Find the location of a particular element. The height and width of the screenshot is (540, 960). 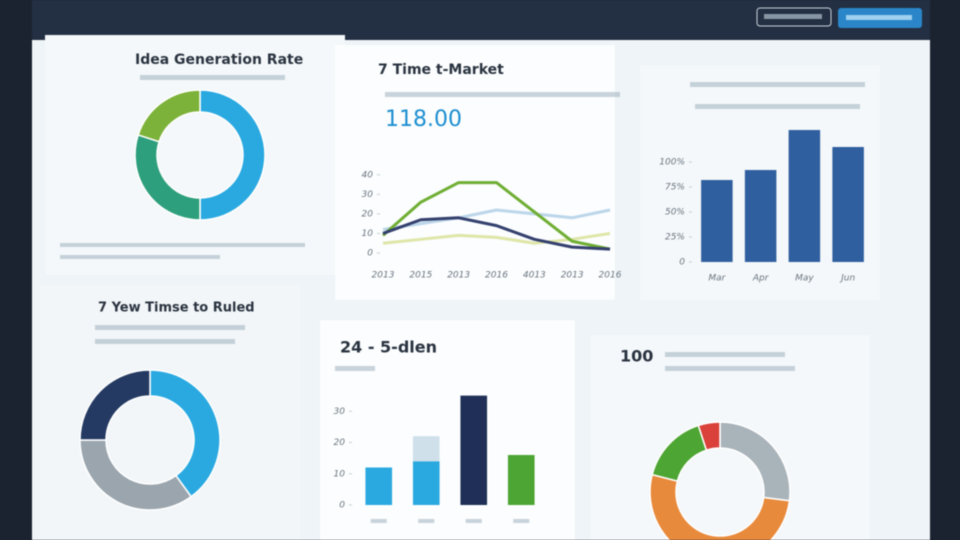

panel-title: 7 Yew Timse to Ruled is located at coordinates (176, 308).